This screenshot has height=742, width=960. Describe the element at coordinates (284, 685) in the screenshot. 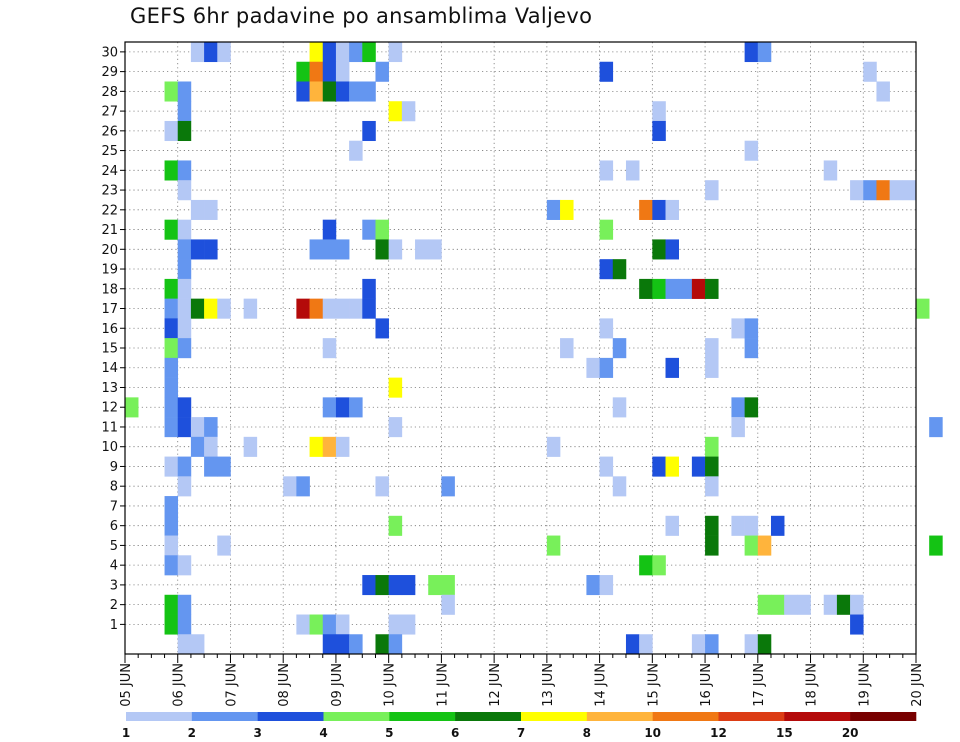

I see `x-tick-label: 08 JUN` at that location.